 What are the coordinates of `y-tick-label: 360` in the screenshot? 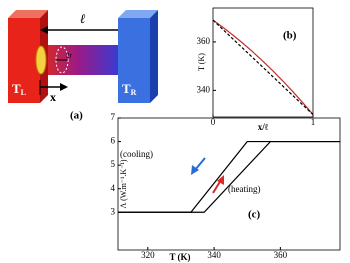 It's located at (204, 41).